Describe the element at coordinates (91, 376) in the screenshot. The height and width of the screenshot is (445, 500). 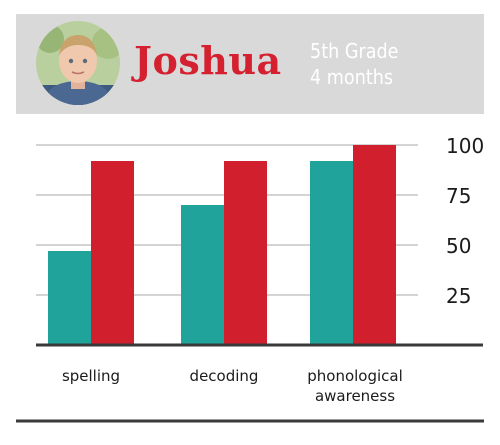
I see `category-label: spelling` at that location.